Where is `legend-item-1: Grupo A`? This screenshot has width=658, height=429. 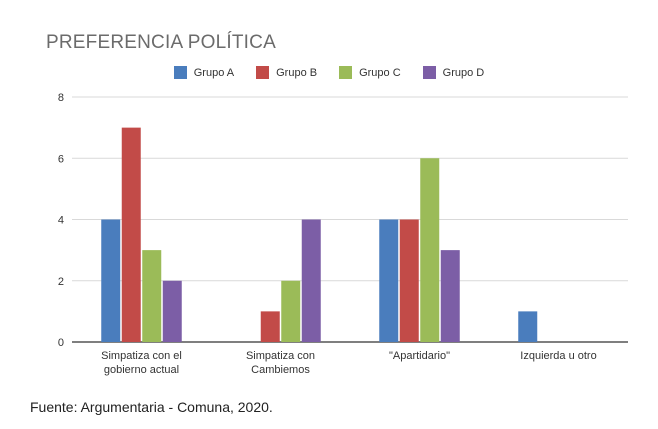
legend-item-1: Grupo A is located at coordinates (204, 72).